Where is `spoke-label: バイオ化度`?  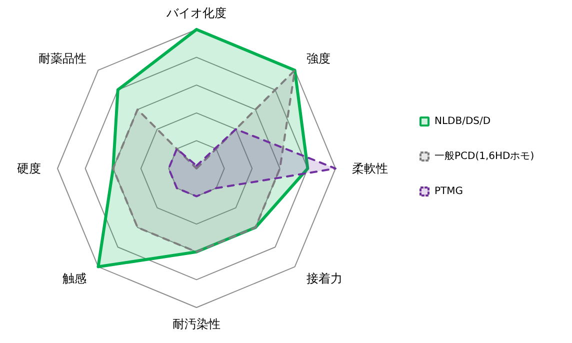 spoke-label: バイオ化度 is located at coordinates (196, 13).